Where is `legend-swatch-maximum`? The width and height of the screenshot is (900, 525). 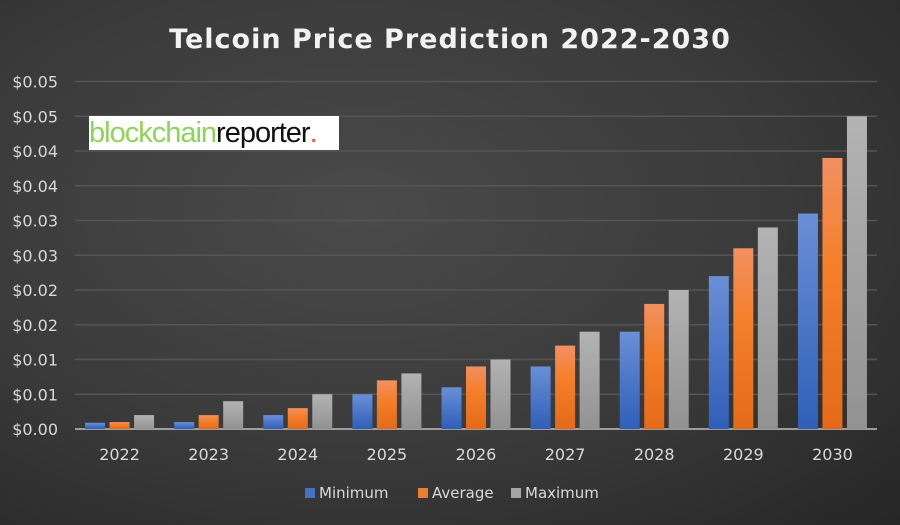
legend-swatch-maximum is located at coordinates (516, 493).